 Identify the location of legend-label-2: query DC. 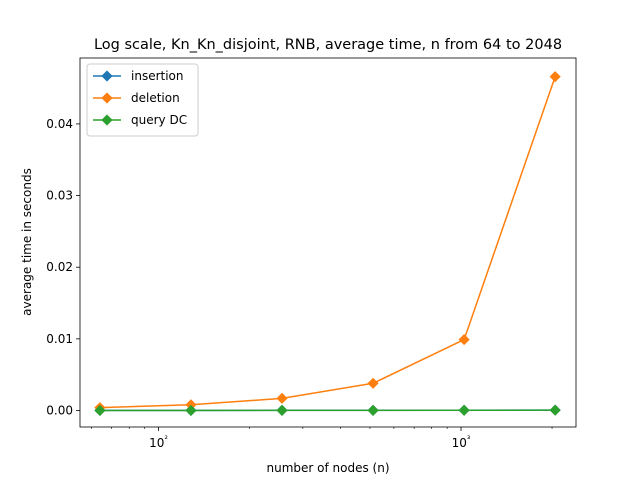
(159, 120).